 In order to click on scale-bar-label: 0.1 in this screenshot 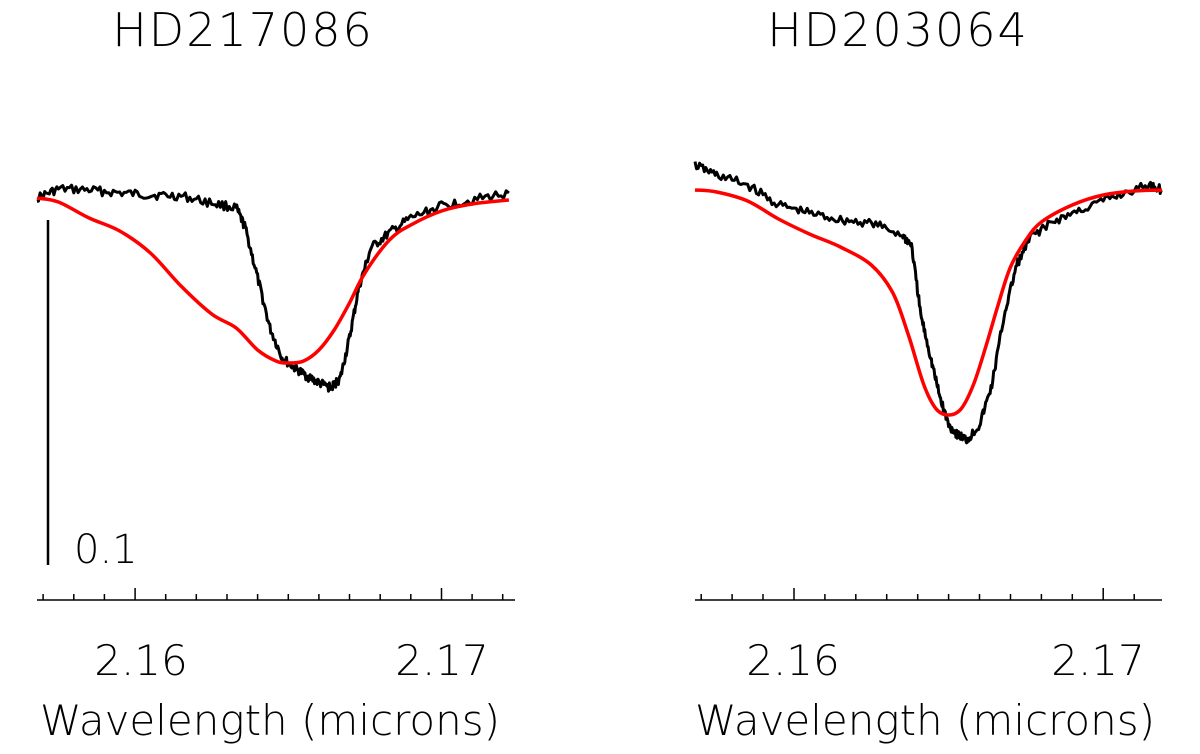, I will do `click(106, 550)`.